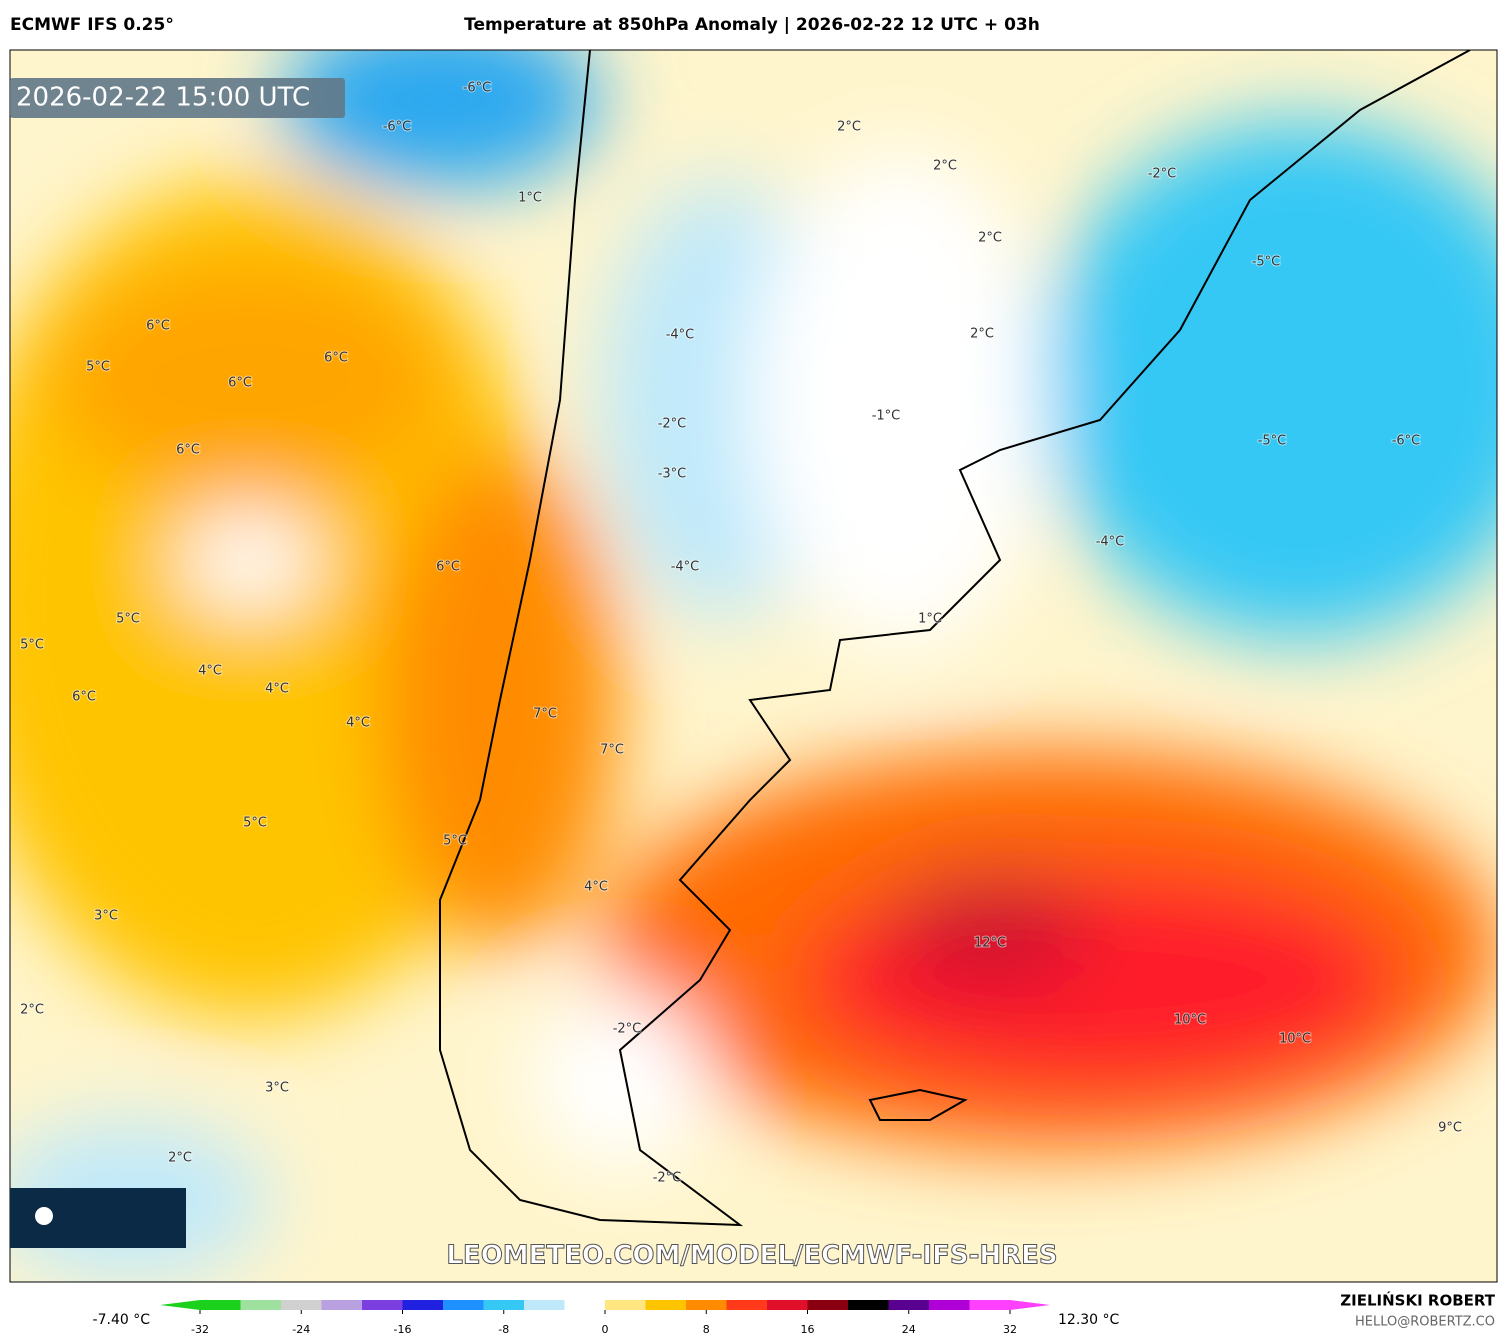 The image size is (1505, 1342). What do you see at coordinates (751, 1256) in the screenshot?
I see `watermark: LEOMETEO.COM/MODEL/ECMWF-IFS-HRES` at bounding box center [751, 1256].